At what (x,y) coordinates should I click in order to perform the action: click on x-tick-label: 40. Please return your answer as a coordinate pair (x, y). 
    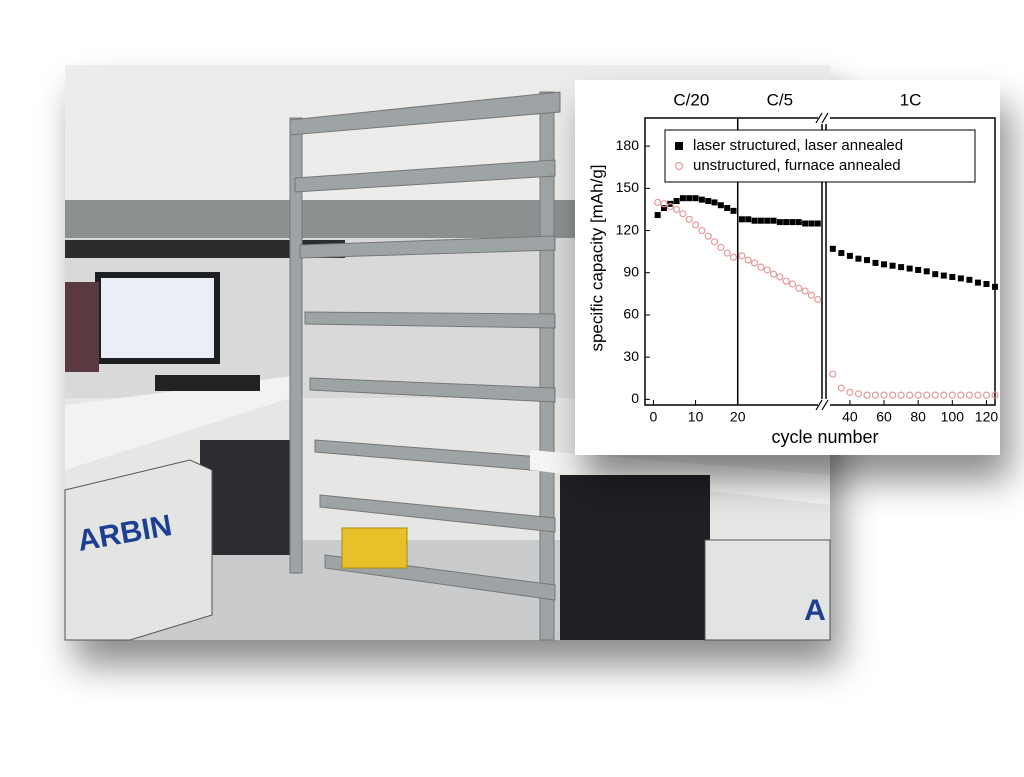
    Looking at the image, I should click on (850, 417).